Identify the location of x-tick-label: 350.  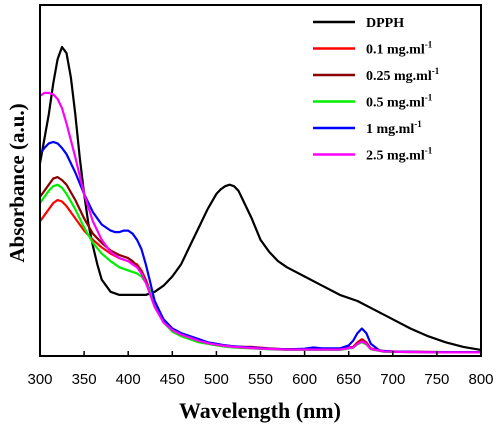
(84, 379).